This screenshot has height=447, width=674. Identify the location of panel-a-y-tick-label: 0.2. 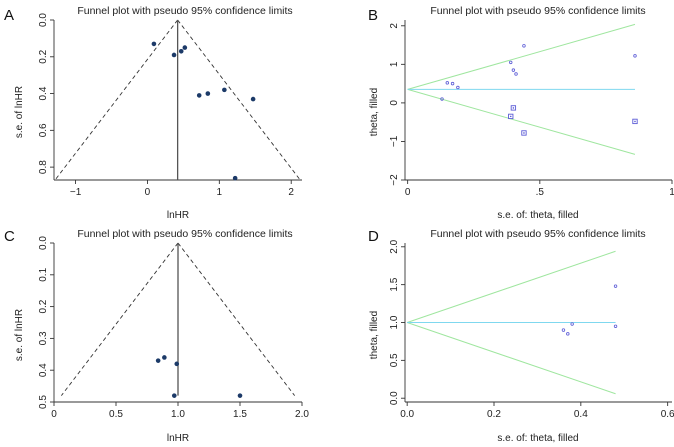
(43, 56).